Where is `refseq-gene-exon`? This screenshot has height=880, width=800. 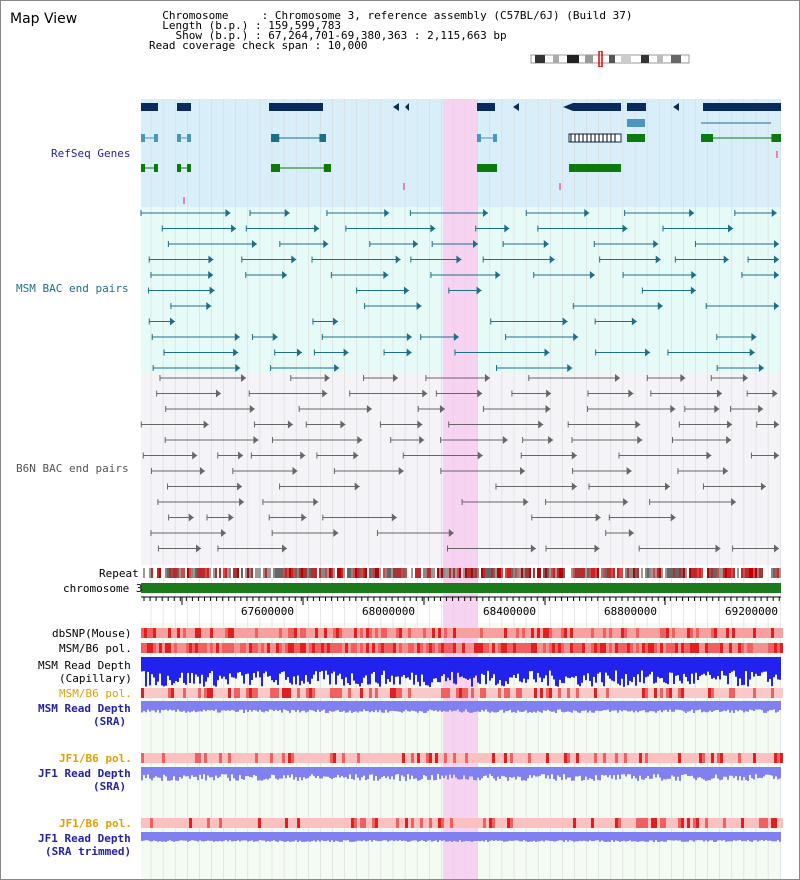
refseq-gene-exon is located at coordinates (189, 138).